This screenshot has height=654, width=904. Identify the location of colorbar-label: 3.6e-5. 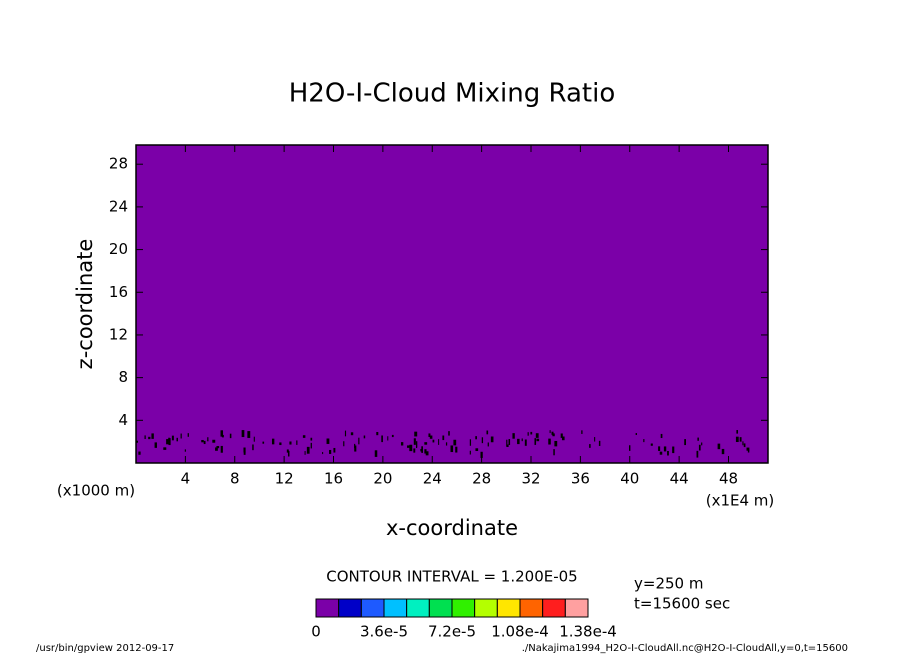
(384, 632).